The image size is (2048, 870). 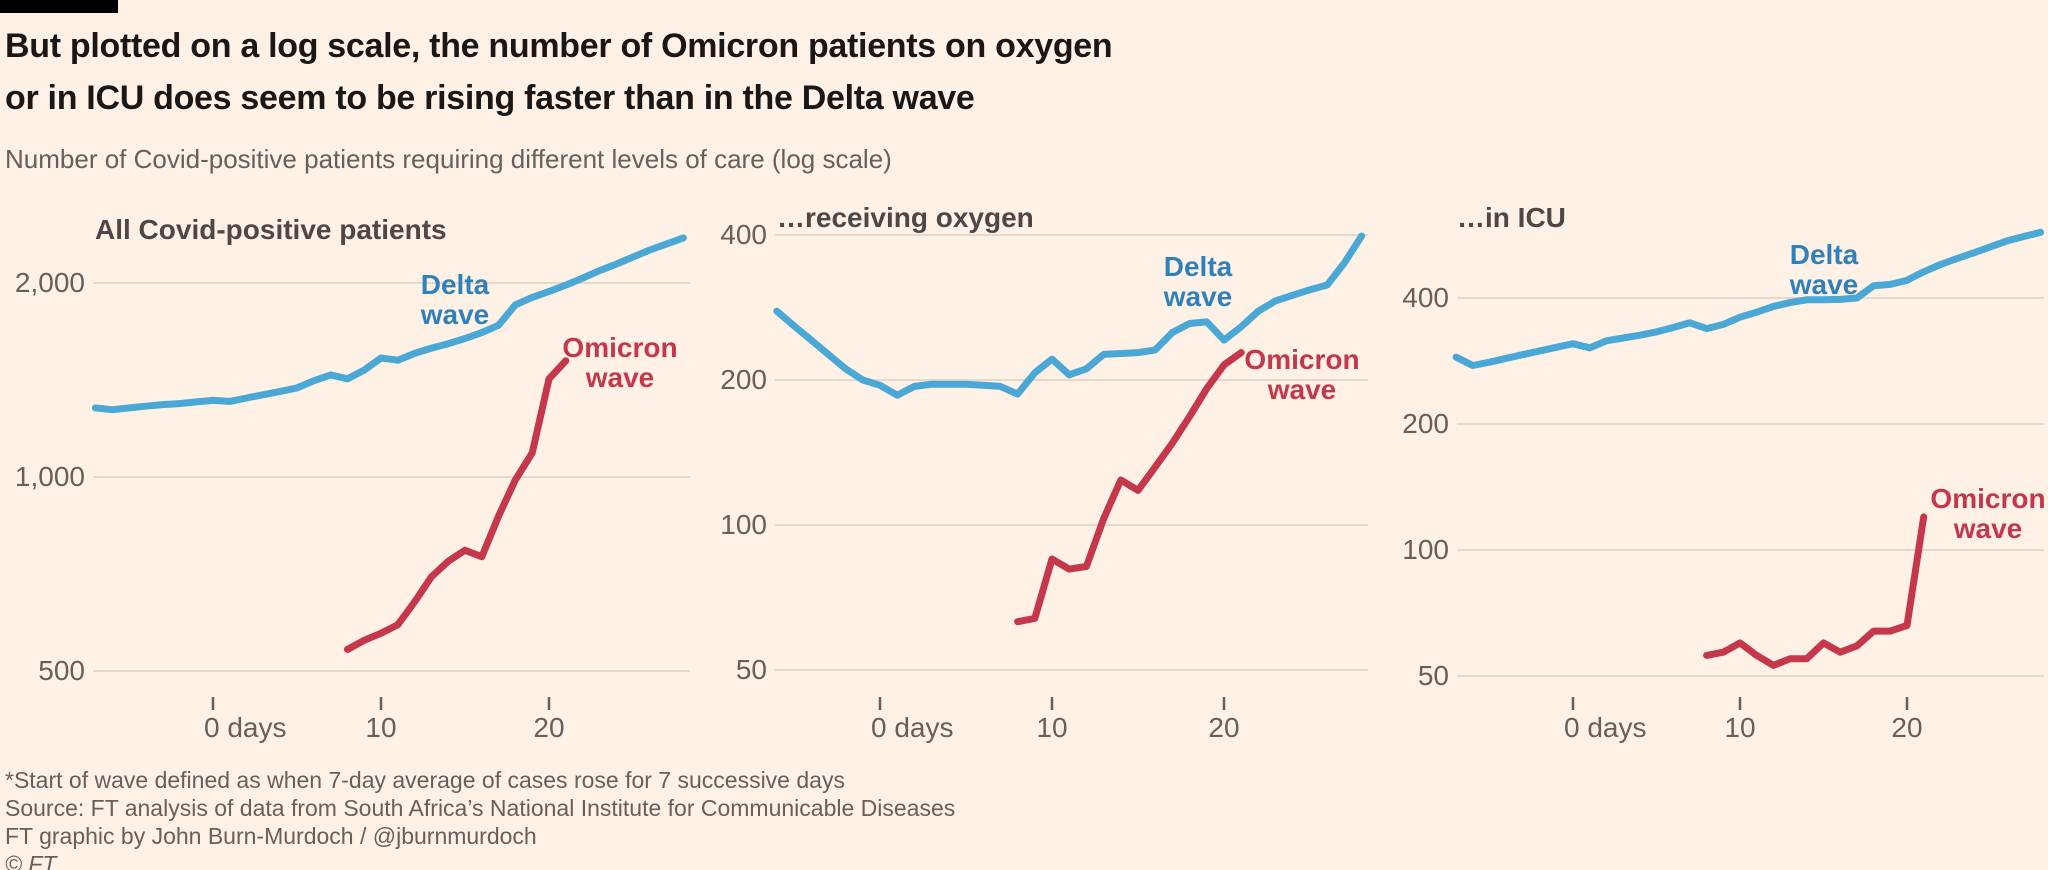 What do you see at coordinates (455, 299) in the screenshot?
I see `delta-wave-label-all-covid-positive-patients: Delta wave` at bounding box center [455, 299].